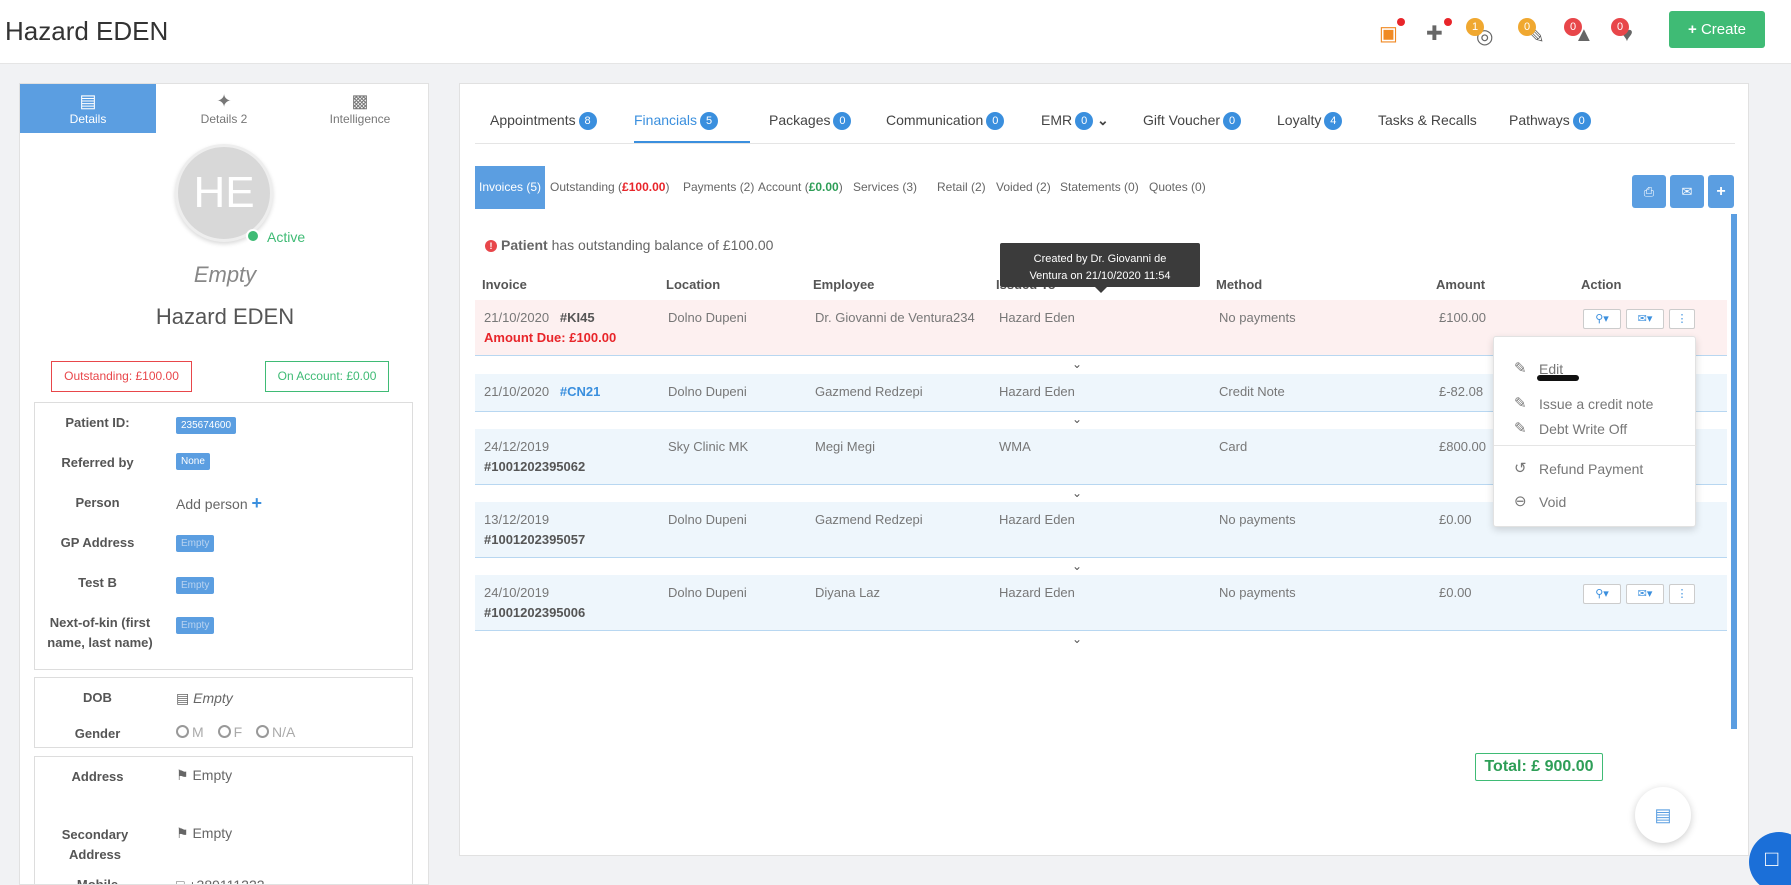 The width and height of the screenshot is (1791, 885). What do you see at coordinates (97, 776) in the screenshot?
I see `address-label: Address` at bounding box center [97, 776].